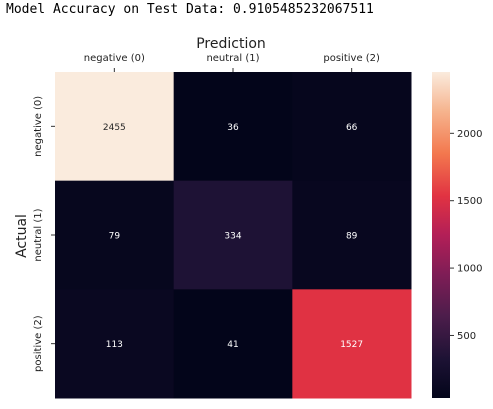 The image size is (493, 409). Describe the element at coordinates (114, 58) in the screenshot. I see `x-tick-label: negative (0)` at that location.